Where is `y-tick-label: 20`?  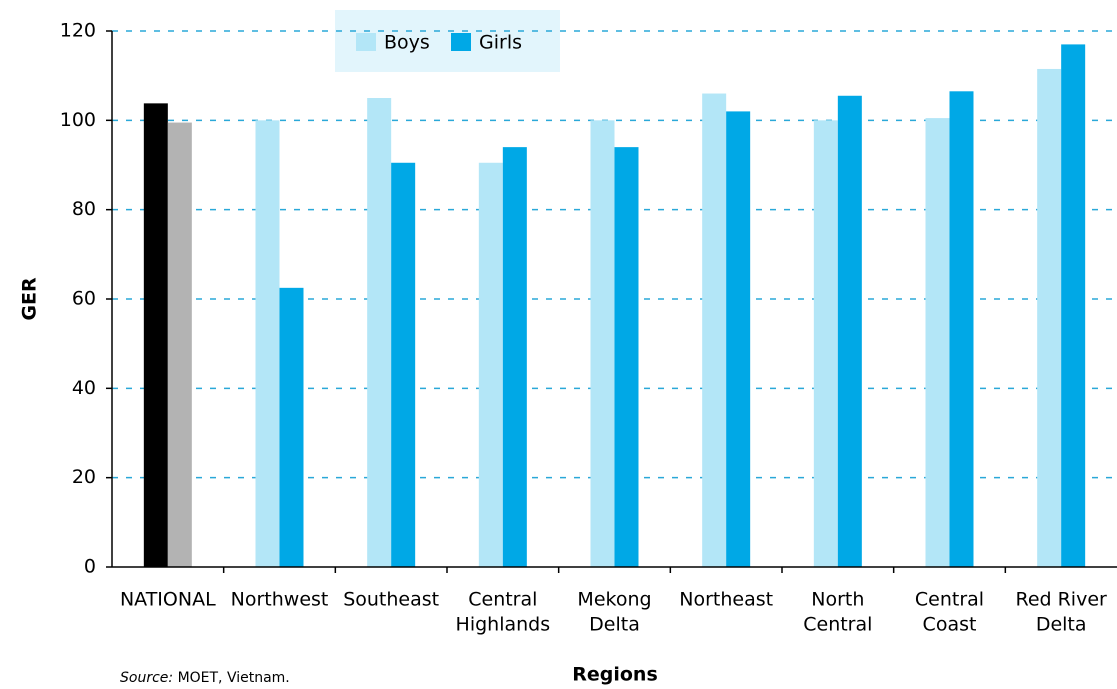 y-tick-label: 20 is located at coordinates (84, 477).